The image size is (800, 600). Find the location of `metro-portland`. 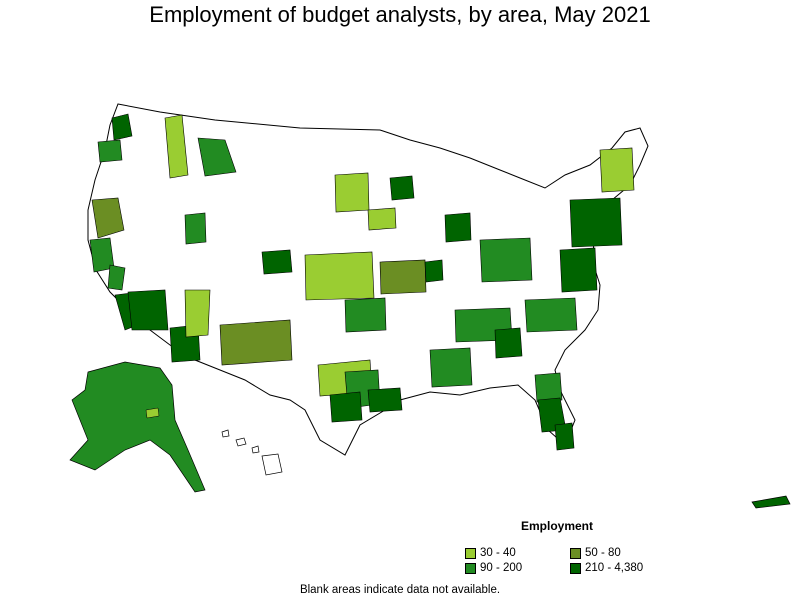

metro-portland is located at coordinates (110, 151).